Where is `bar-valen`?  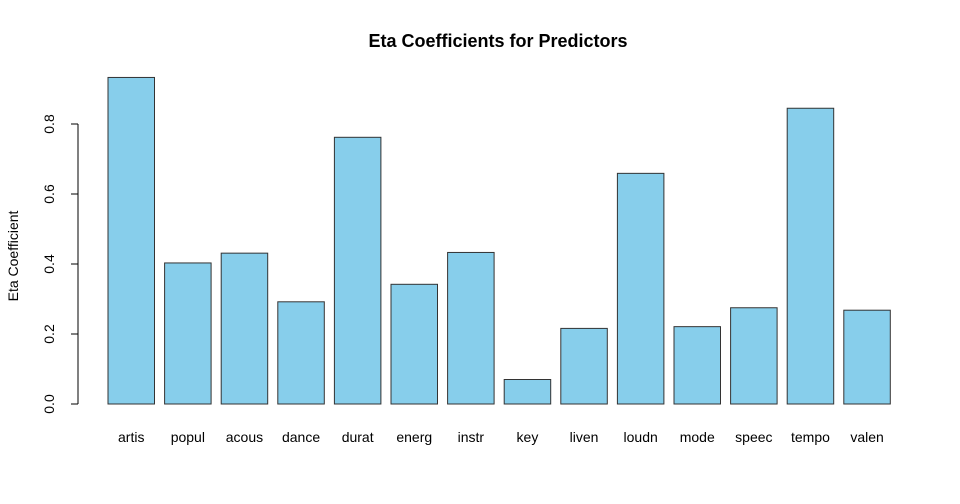
bar-valen is located at coordinates (867, 357).